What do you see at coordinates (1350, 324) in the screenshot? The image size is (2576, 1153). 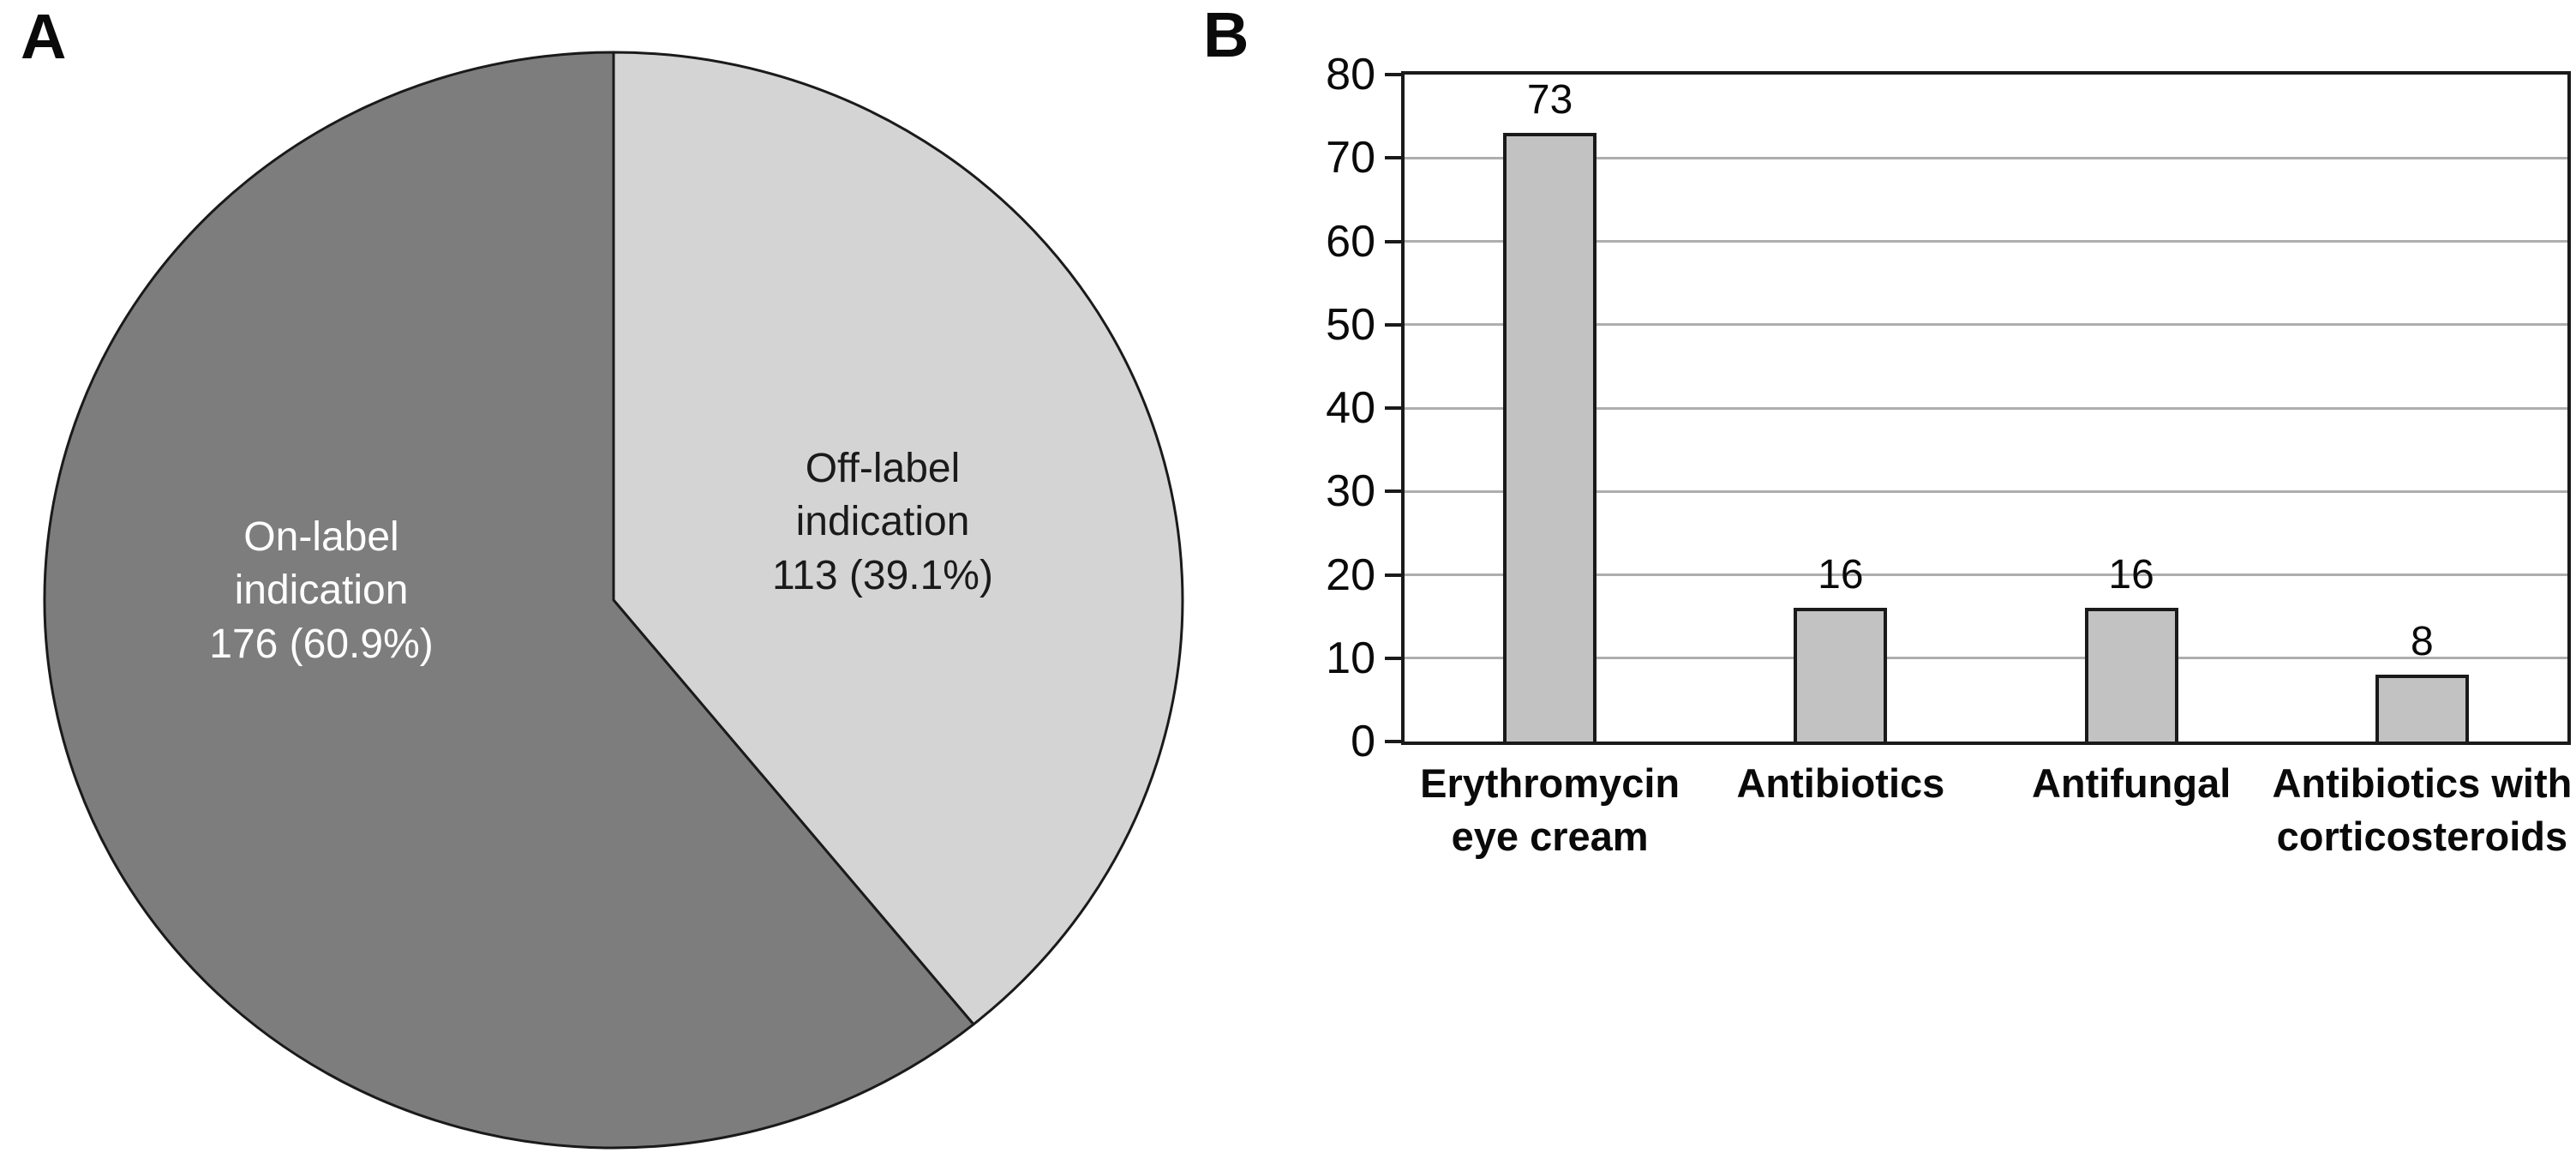 I see `y-axis-tick-label-50: 50` at bounding box center [1350, 324].